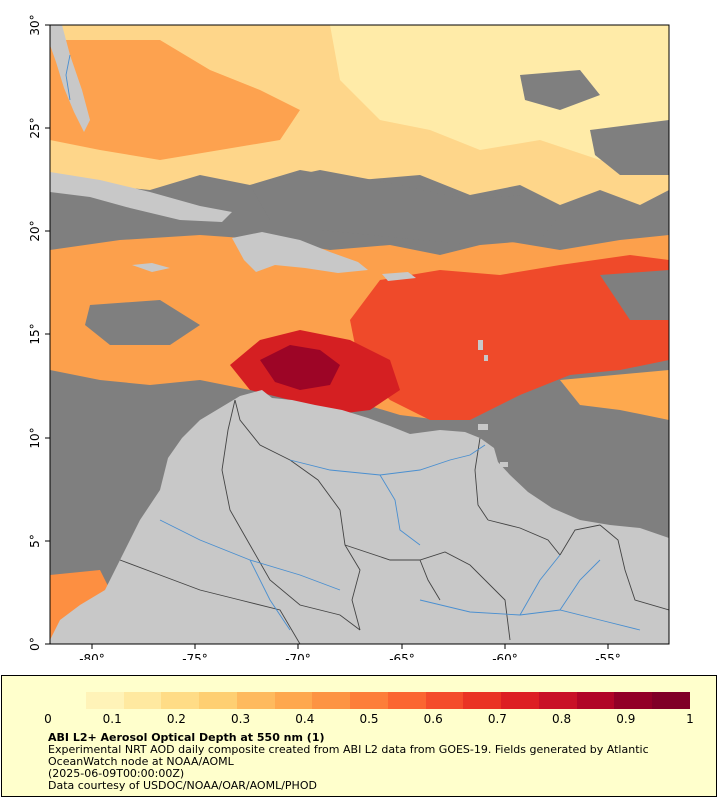  What do you see at coordinates (298, 656) in the screenshot?
I see `lon-tick-label: -70°` at bounding box center [298, 656].